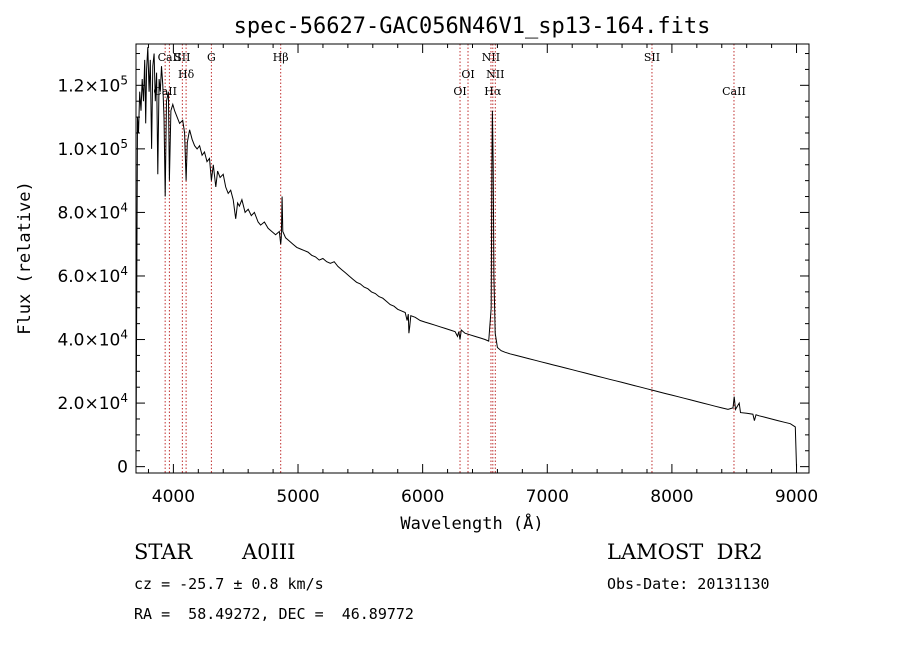 The width and height of the screenshot is (900, 649). Describe the element at coordinates (92, 211) in the screenshot. I see `y-tick-label: 8.0×10⁴` at that location.